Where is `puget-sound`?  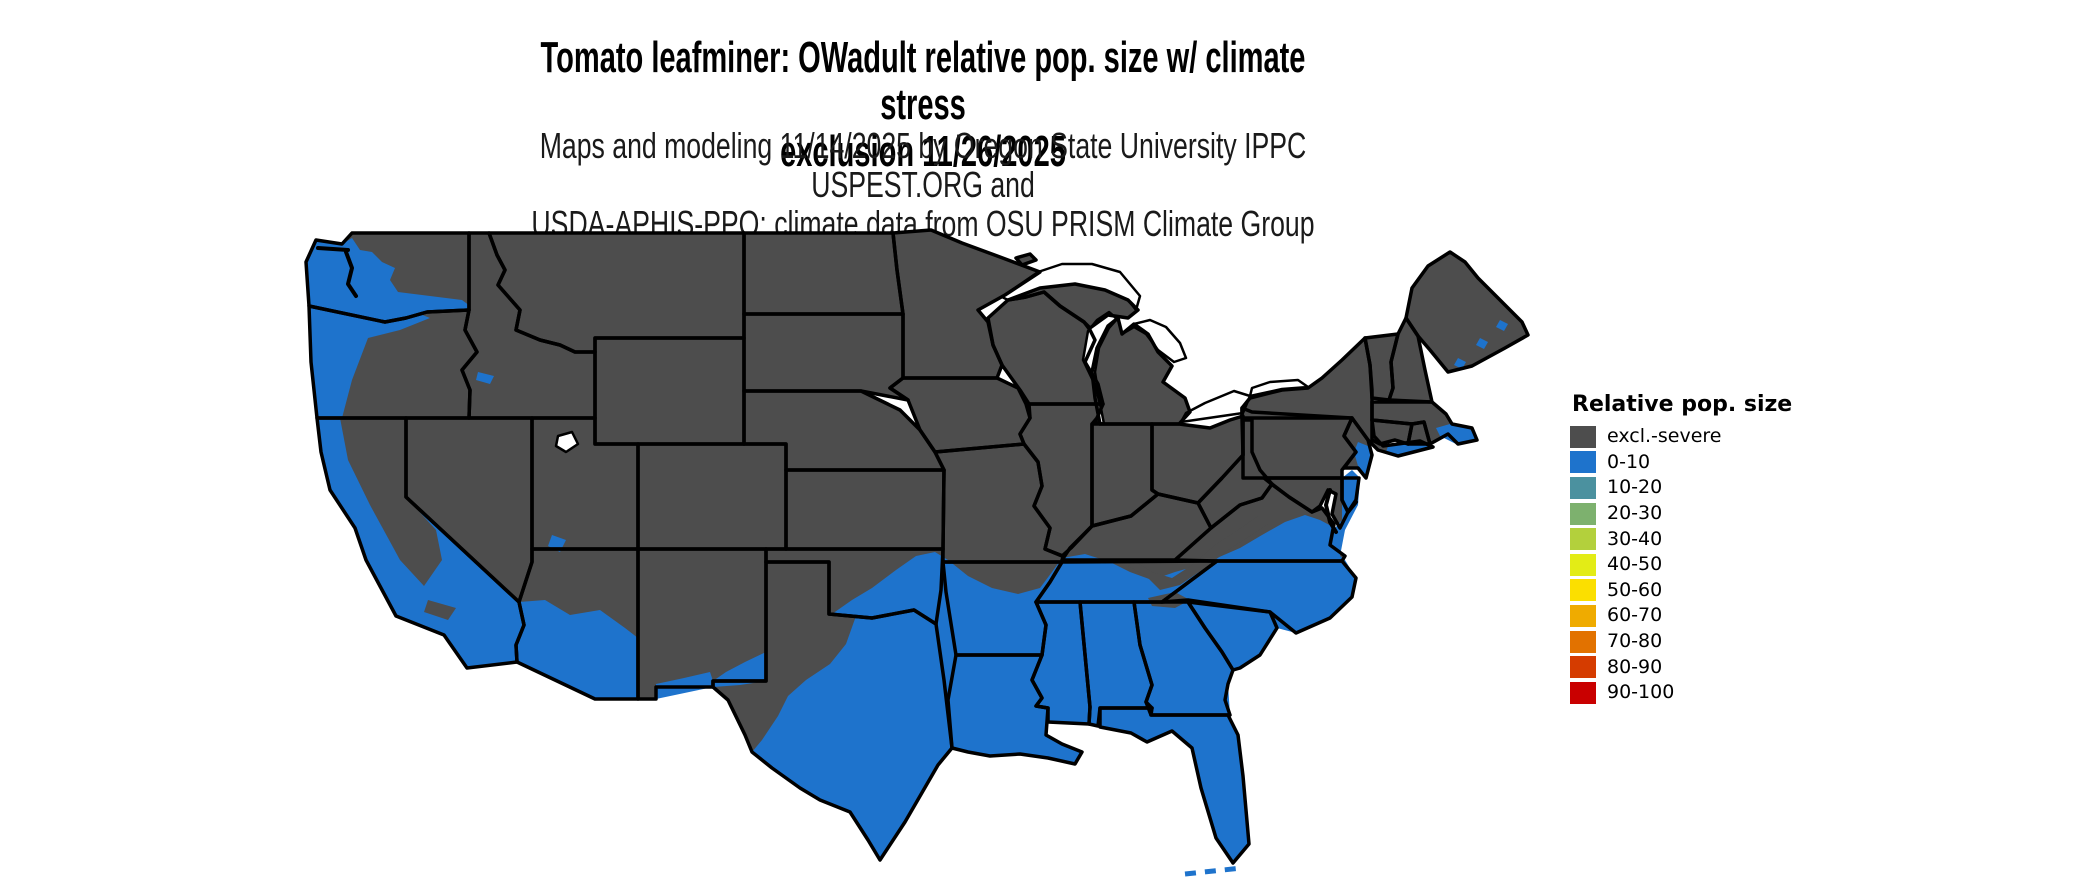
puget-sound is located at coordinates (337, 272).